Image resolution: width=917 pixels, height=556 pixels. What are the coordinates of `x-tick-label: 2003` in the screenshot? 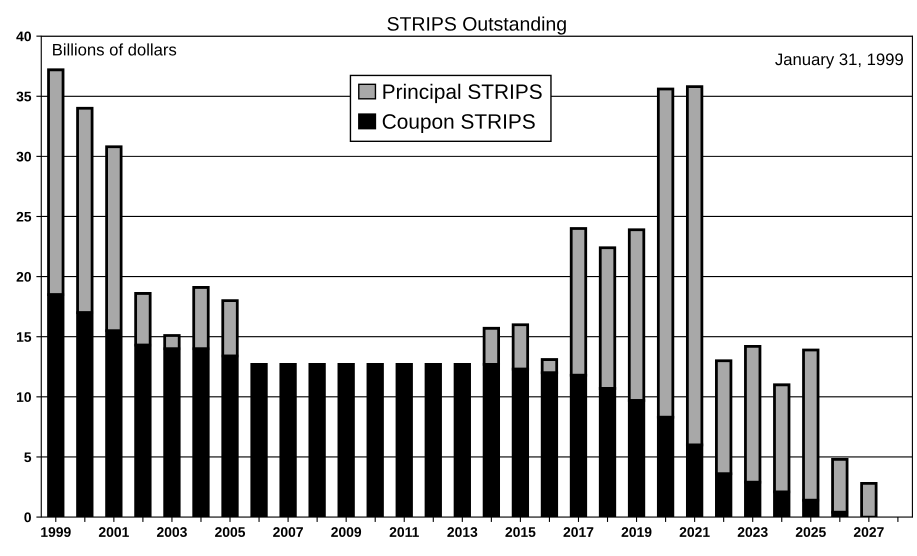 It's located at (171, 532).